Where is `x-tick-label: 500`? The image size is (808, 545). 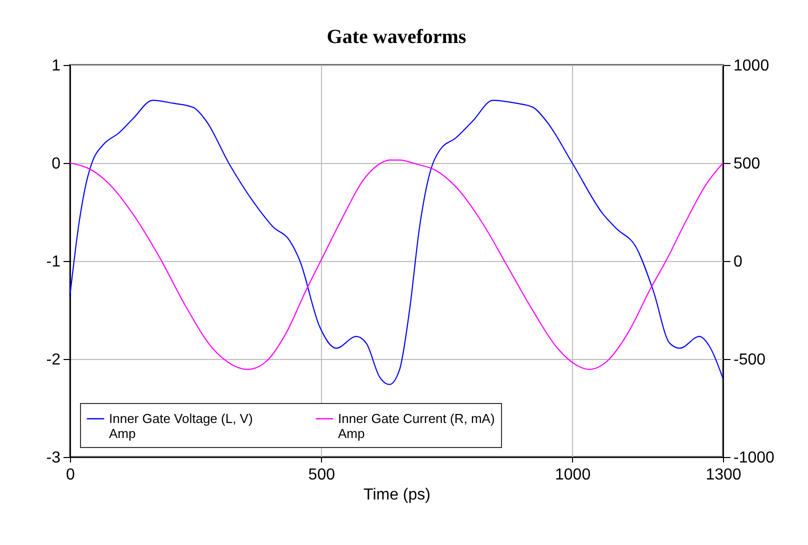
x-tick-label: 500 is located at coordinates (322, 475).